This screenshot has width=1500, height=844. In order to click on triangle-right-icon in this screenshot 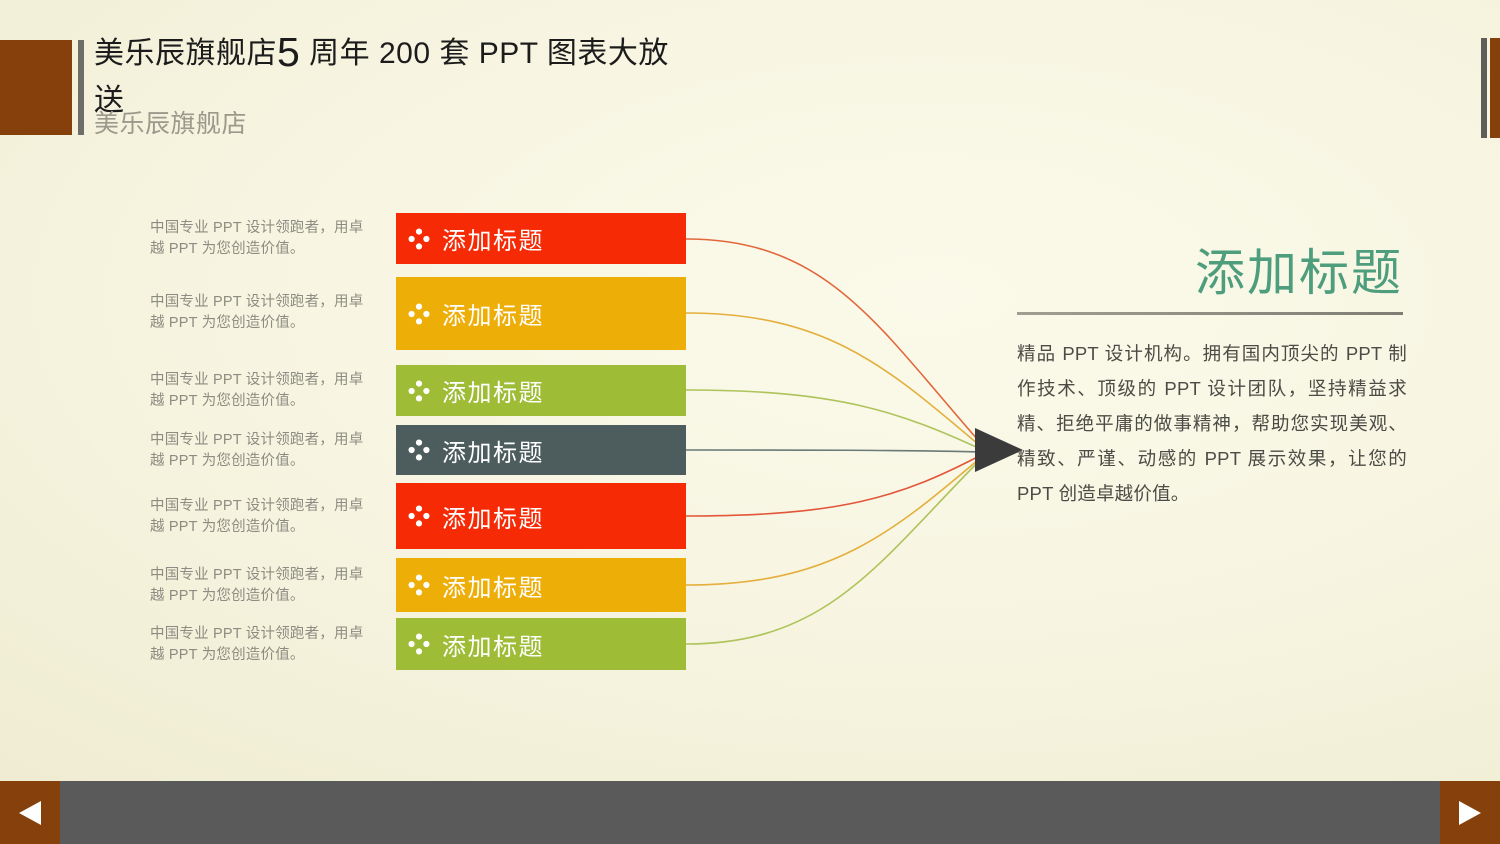, I will do `click(1470, 812)`.